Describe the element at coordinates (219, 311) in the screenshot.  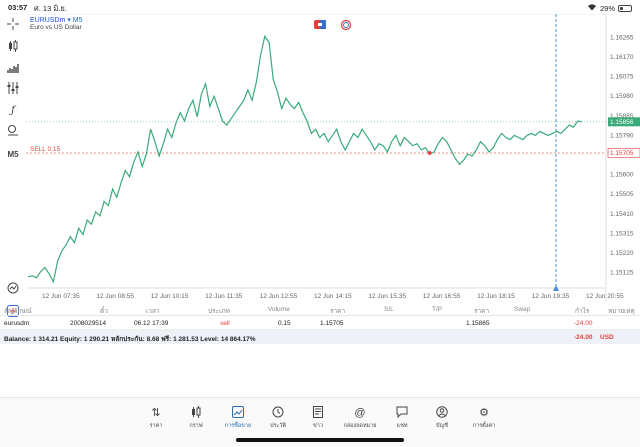
I see `col-type: ประเภท` at that location.